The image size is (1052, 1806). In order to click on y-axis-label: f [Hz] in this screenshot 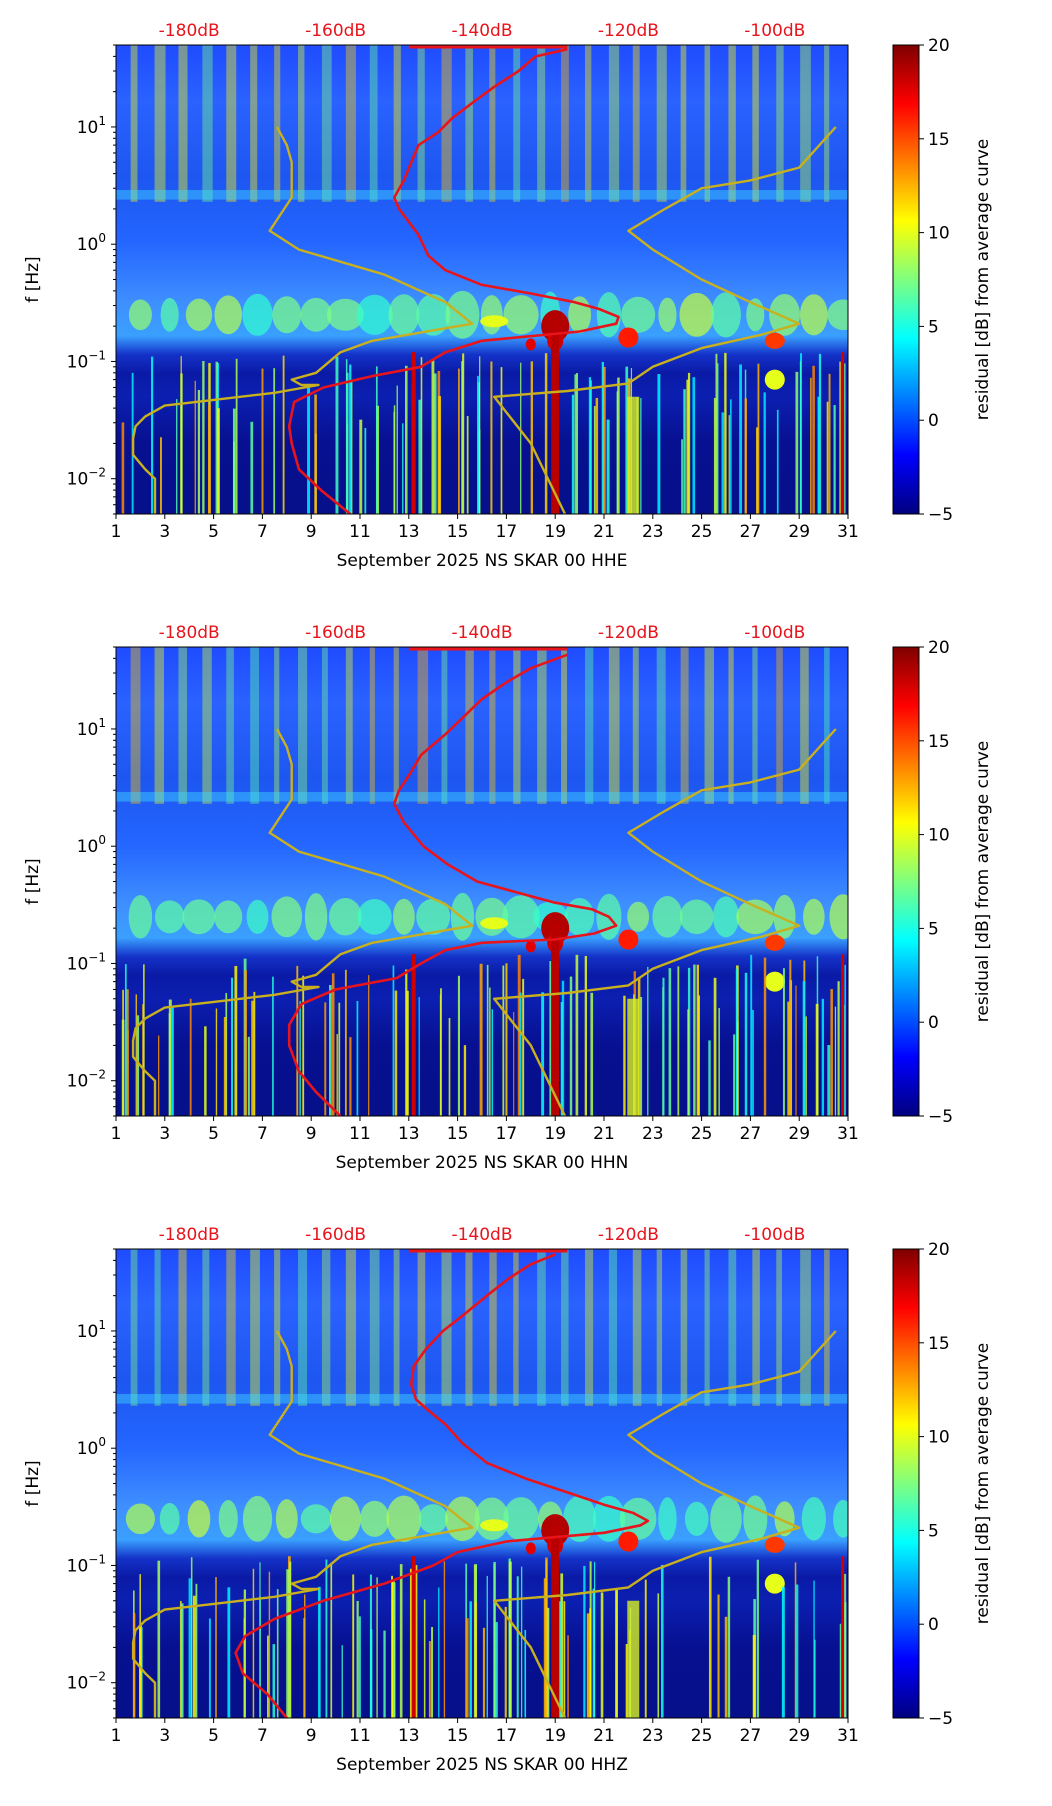, I will do `click(33, 1483)`.